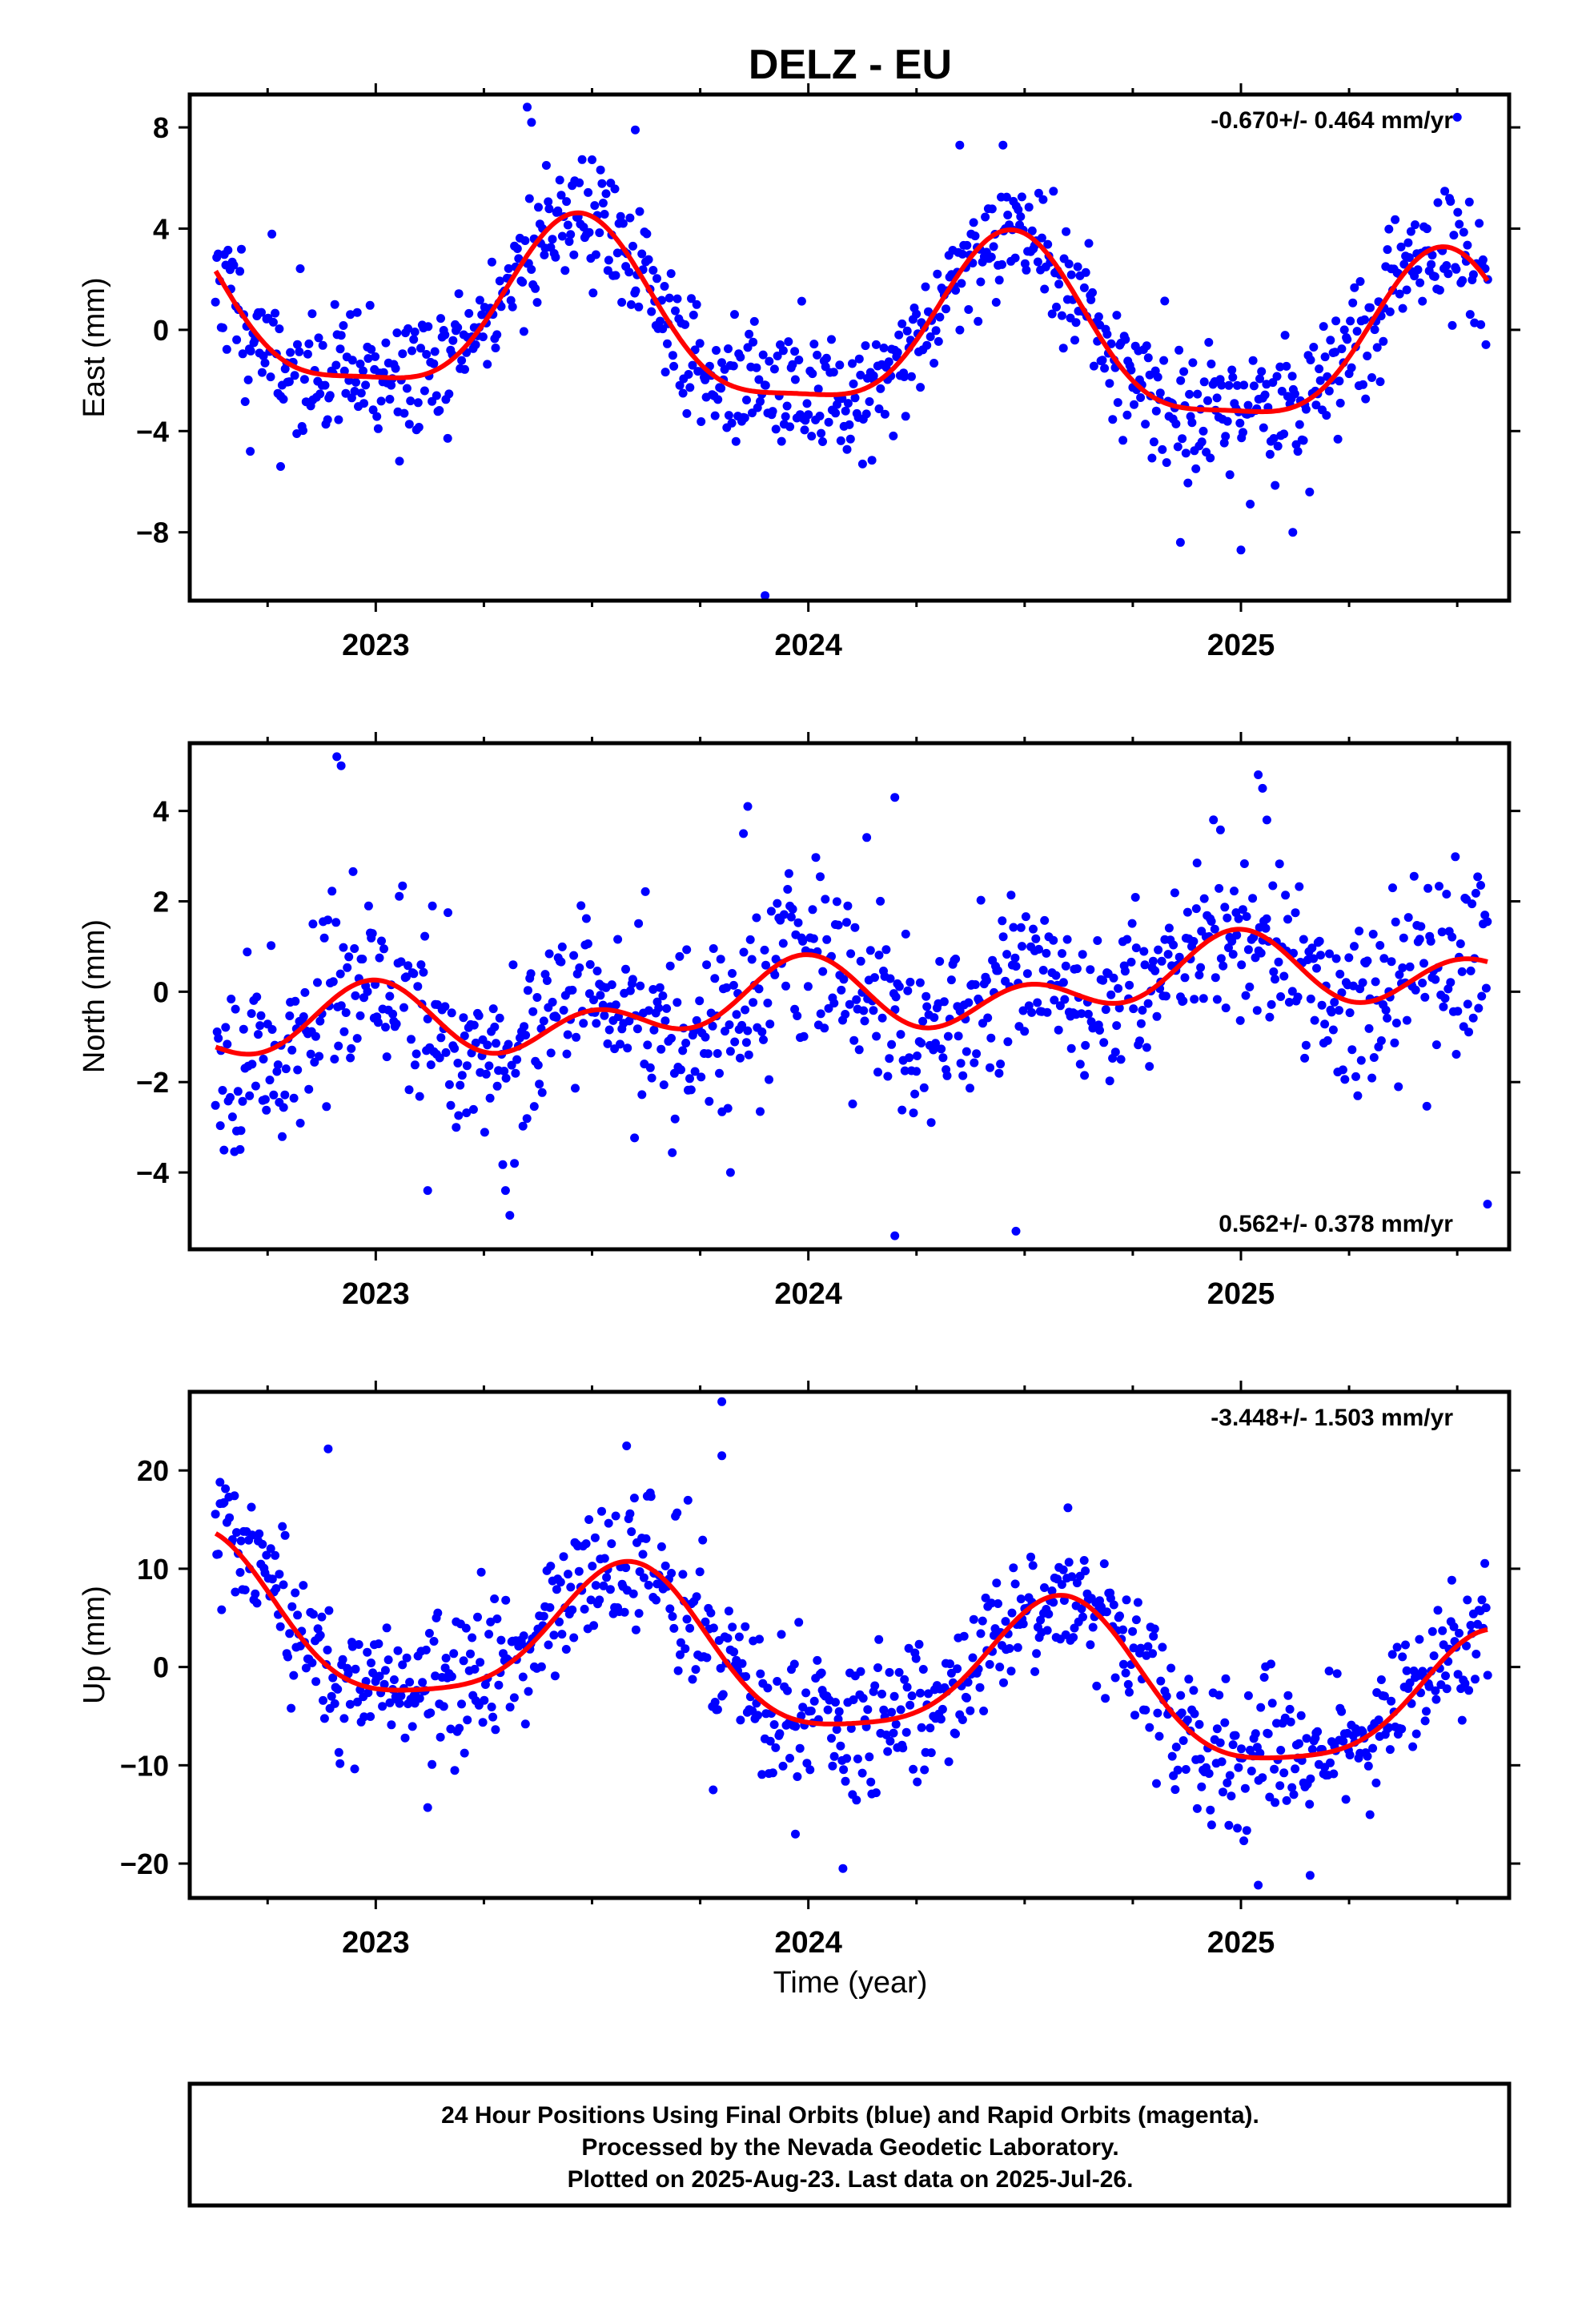  I want to click on up-y-tick-label: 10, so click(153, 1569).